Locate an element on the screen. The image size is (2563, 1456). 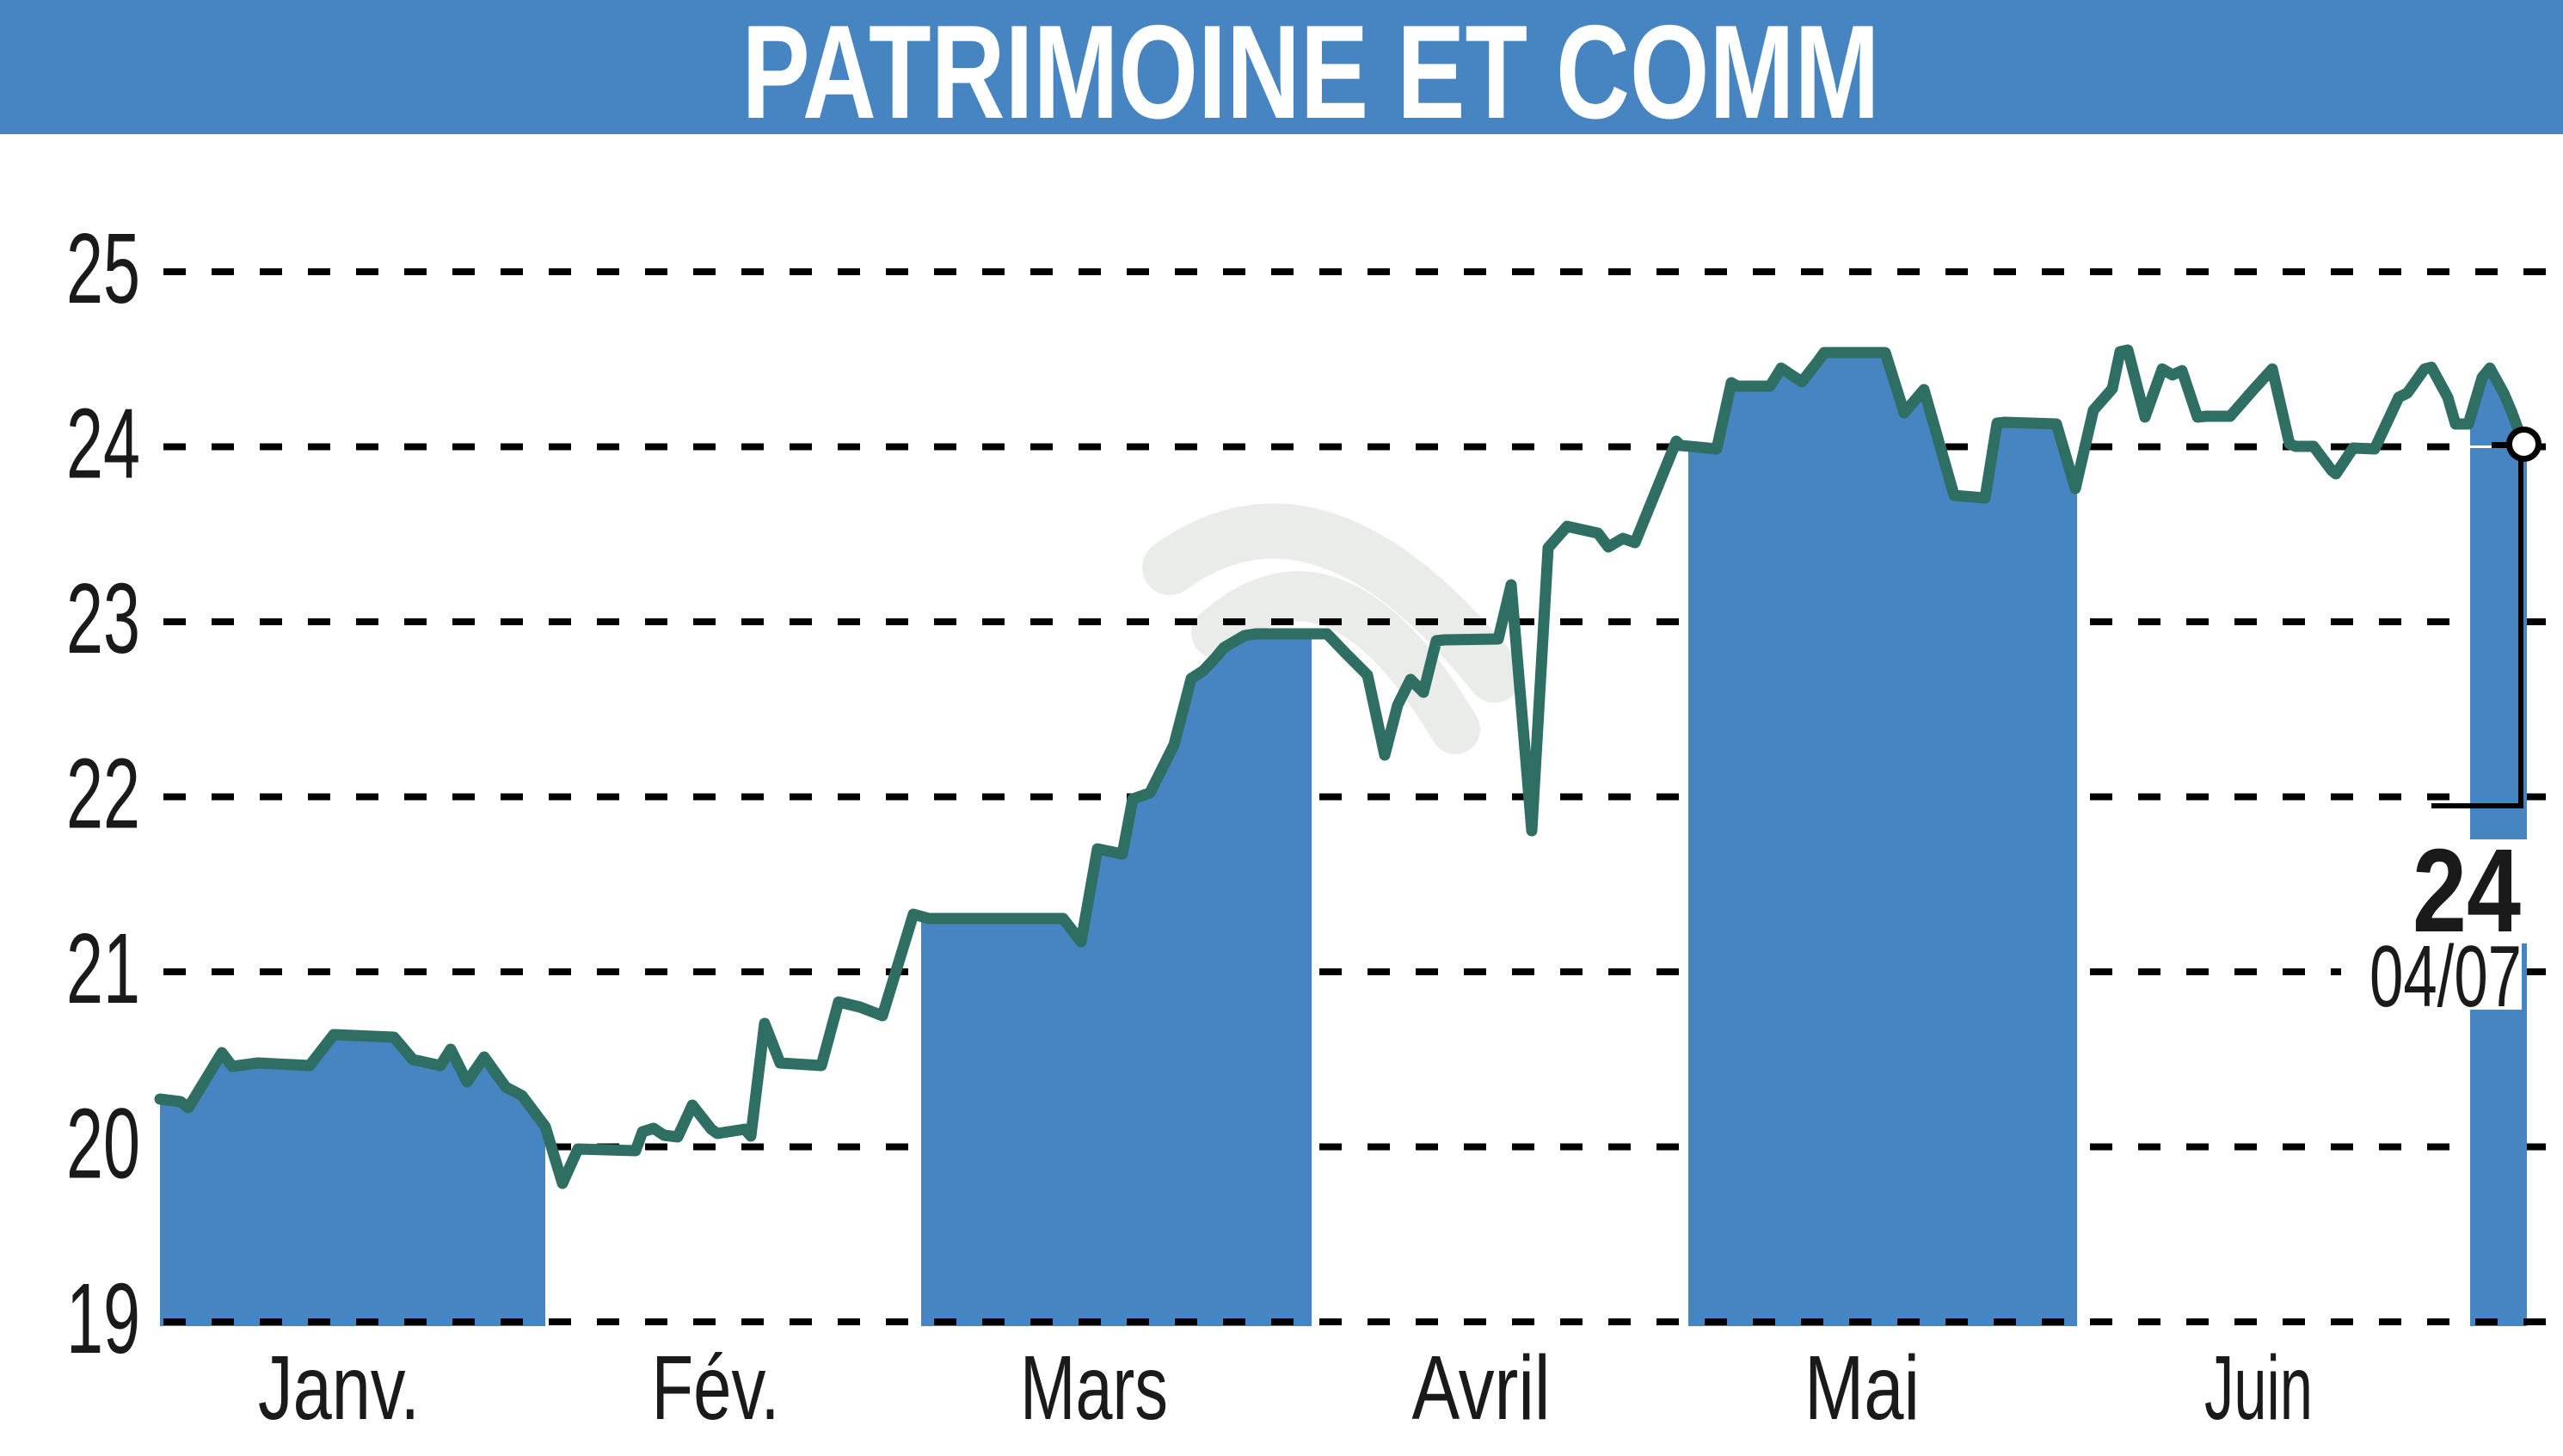
svg-text: Avril is located at coordinates (1481, 1388).